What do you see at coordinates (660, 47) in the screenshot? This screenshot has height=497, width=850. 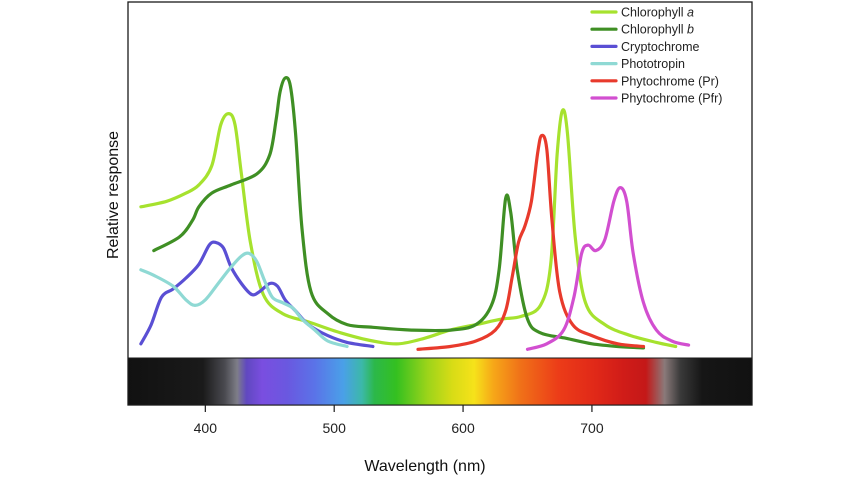 I see `legend-label-cryptochrome: Cryptochrome` at bounding box center [660, 47].